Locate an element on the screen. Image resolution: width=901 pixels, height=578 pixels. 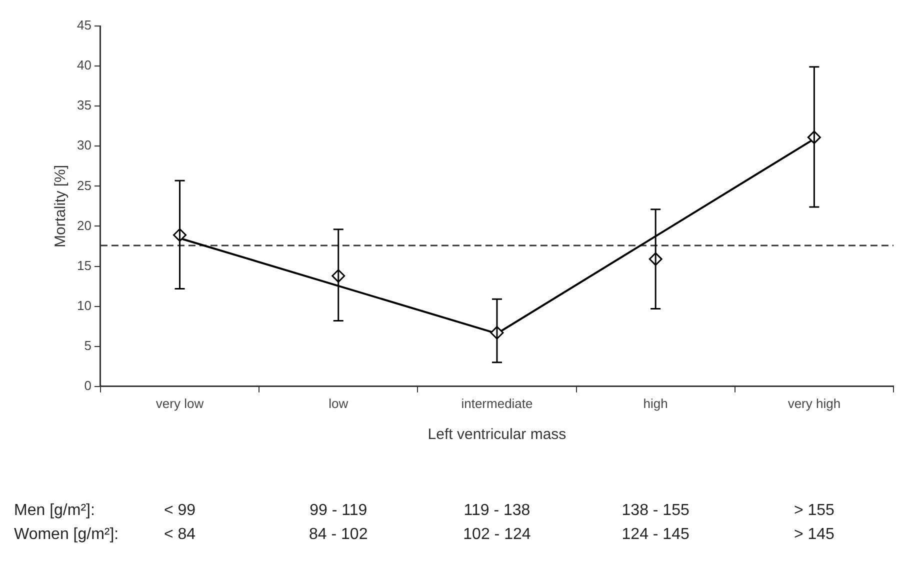
text: 84 - 102 is located at coordinates (338, 535).